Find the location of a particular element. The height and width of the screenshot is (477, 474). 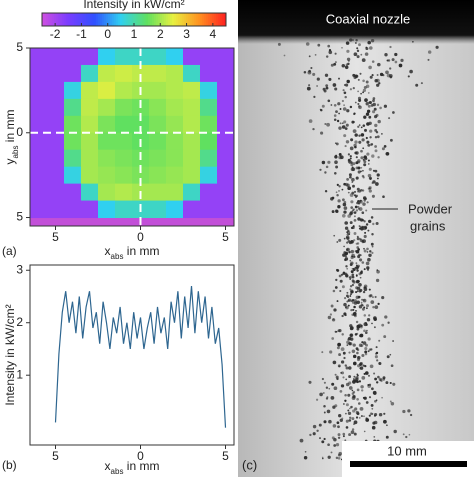

axis-label: yabs in mm is located at coordinates (11, 137).